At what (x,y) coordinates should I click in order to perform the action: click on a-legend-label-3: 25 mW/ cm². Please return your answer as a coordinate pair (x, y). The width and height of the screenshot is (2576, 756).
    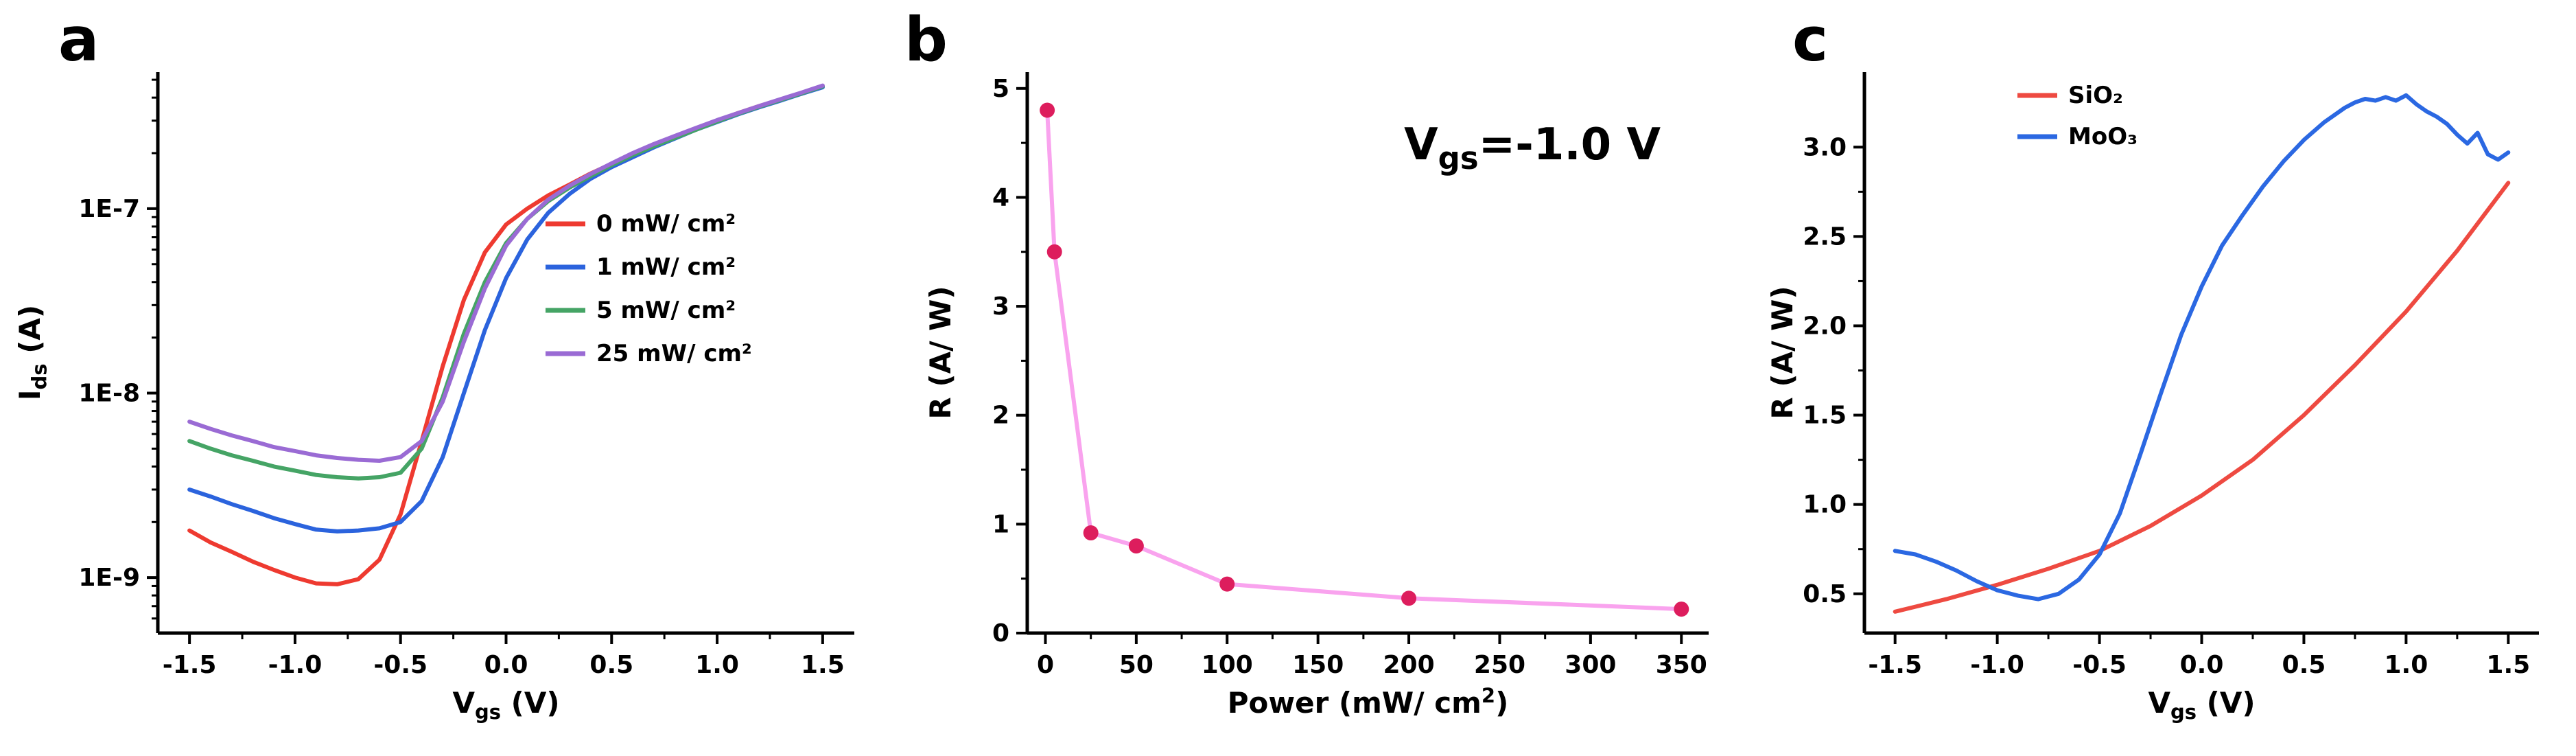
    Looking at the image, I should click on (674, 353).